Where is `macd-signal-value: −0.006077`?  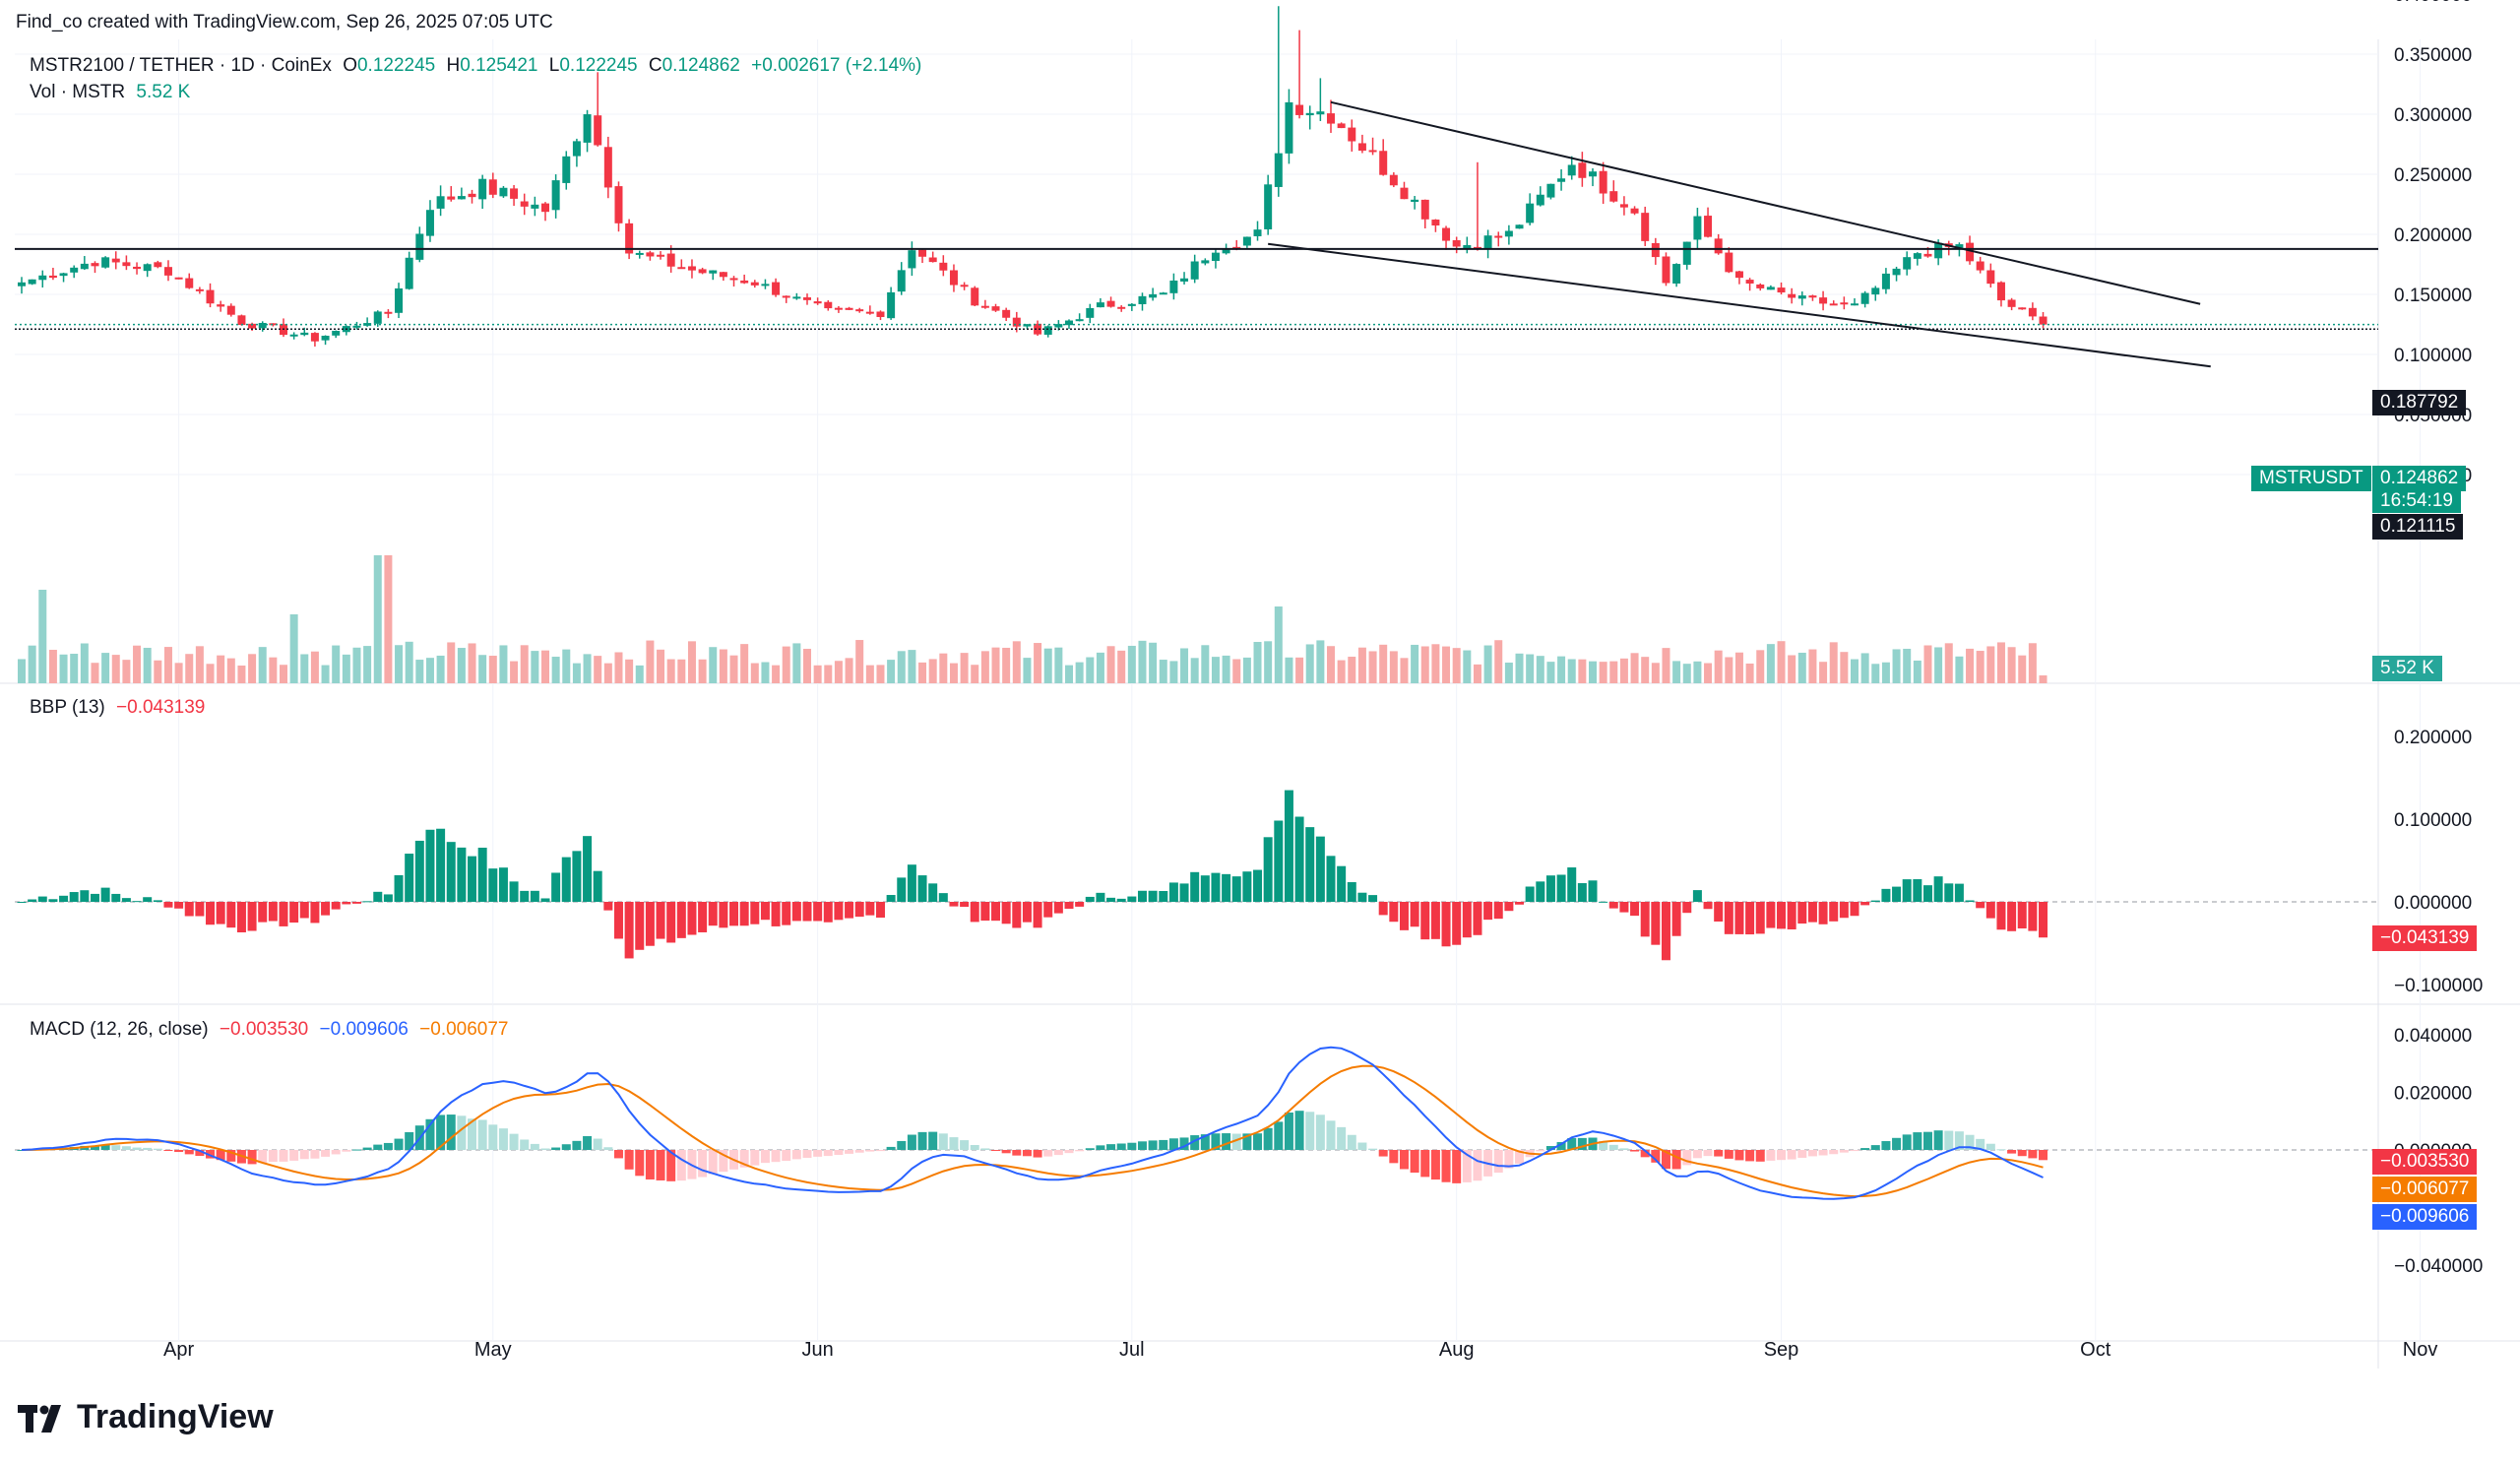 macd-signal-value: −0.006077 is located at coordinates (464, 1029).